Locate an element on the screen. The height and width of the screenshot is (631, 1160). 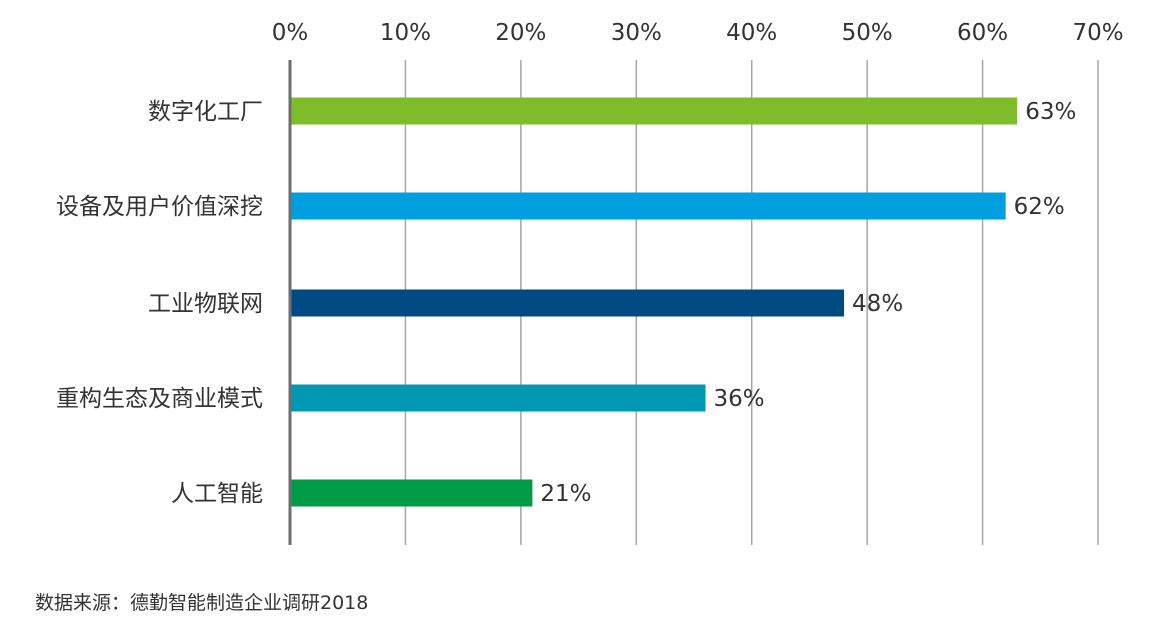
x-tick-labels: 0% 10% 20% 30% 40% 50% 60% 70% is located at coordinates (698, 33).